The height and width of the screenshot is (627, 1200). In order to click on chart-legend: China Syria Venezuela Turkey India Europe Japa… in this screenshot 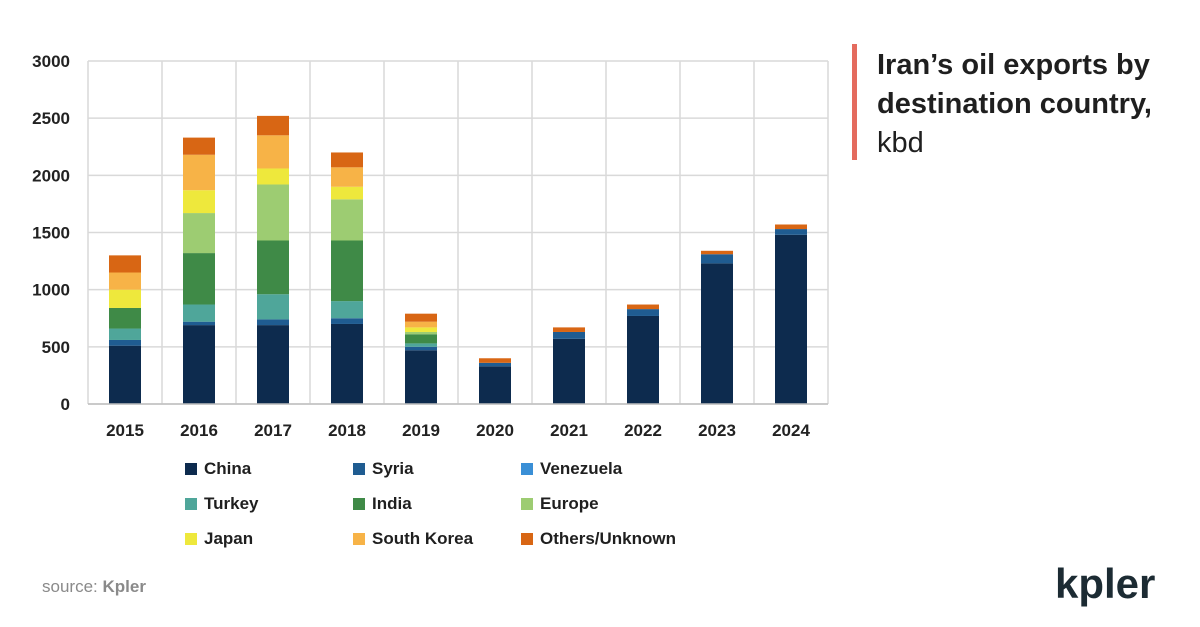, I will do `click(445, 505)`.